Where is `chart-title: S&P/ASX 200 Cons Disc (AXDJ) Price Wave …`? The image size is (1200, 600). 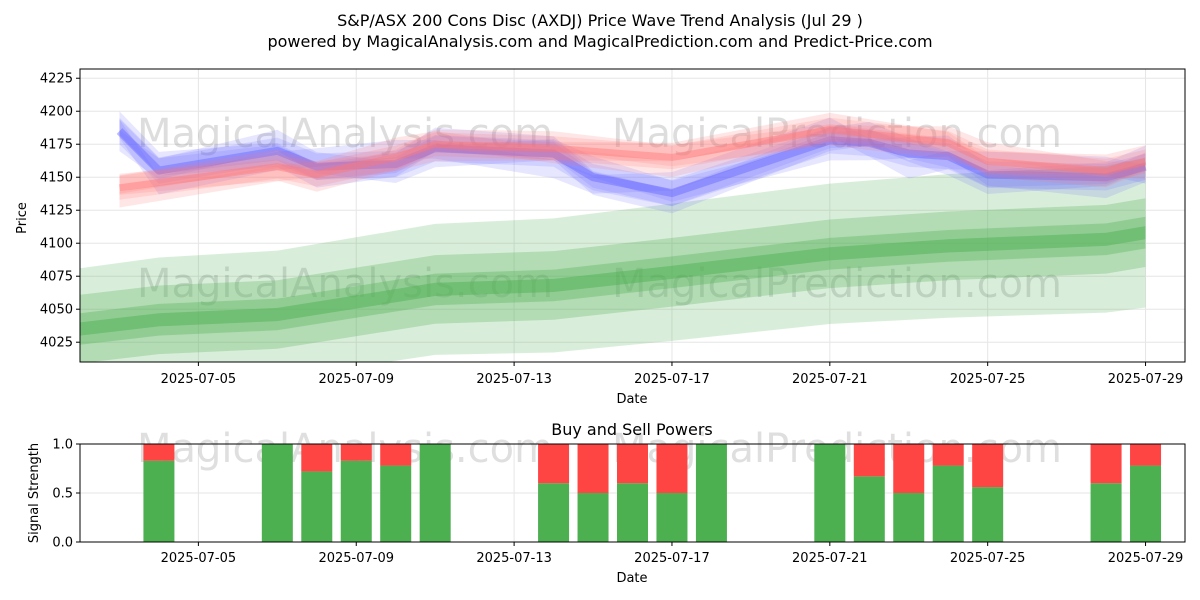 chart-title: S&P/ASX 200 Cons Disc (AXDJ) Price Wave … is located at coordinates (600, 20).